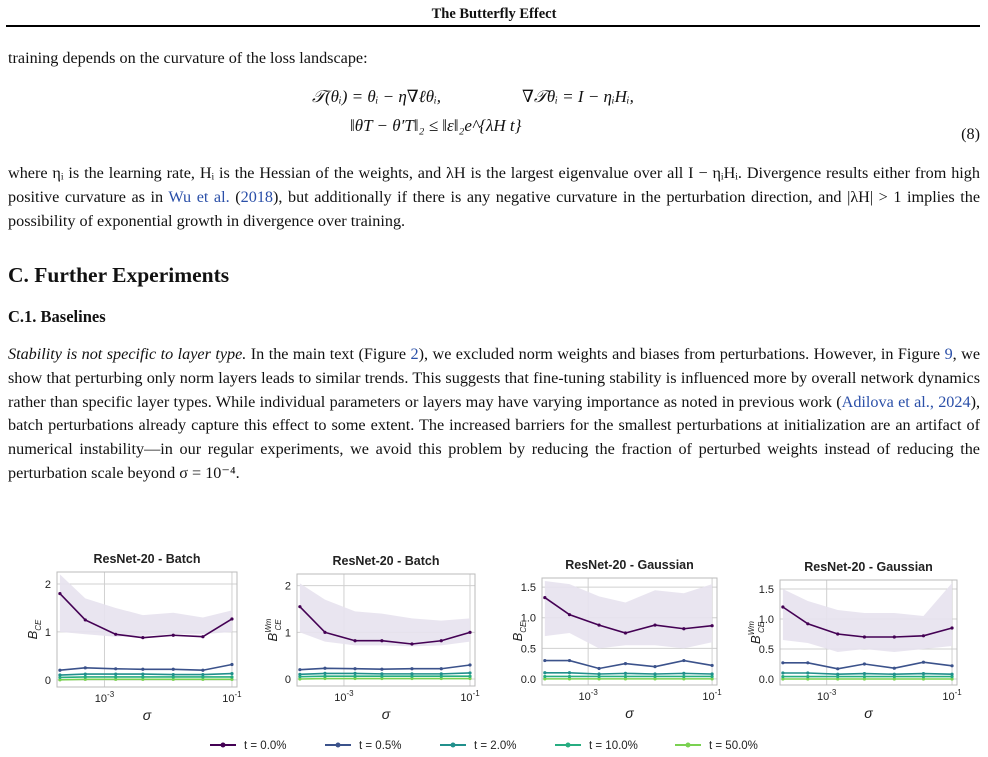 The height and width of the screenshot is (757, 988). Describe the element at coordinates (133, 637) in the screenshot. I see `chart-panel-1: 0 1 2 10⁻³ 10⁻¹ ResNet-20 - Batch σ BCE` at that location.